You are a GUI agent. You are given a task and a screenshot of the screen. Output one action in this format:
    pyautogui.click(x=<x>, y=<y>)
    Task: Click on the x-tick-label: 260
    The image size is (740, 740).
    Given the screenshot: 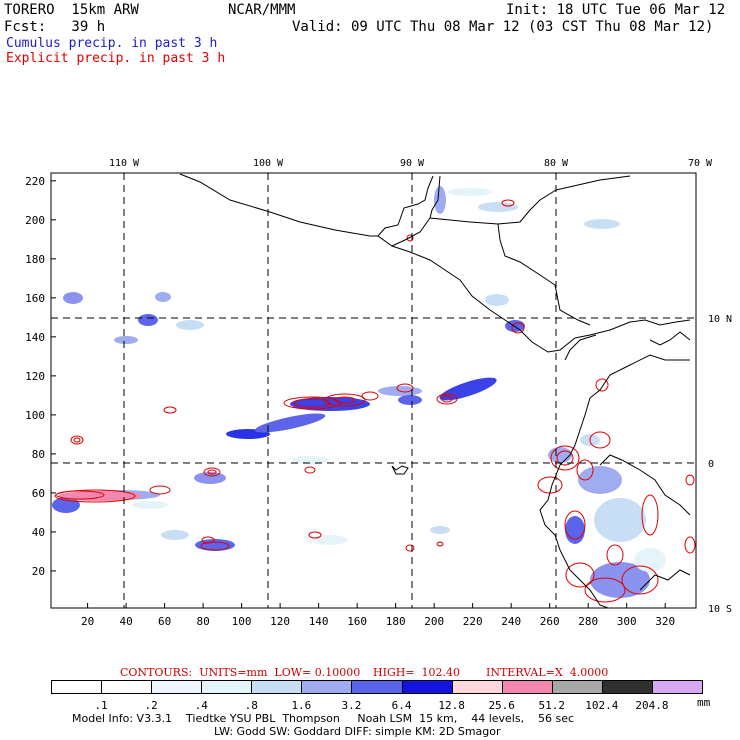 What is the action you would take?
    pyautogui.click(x=550, y=621)
    